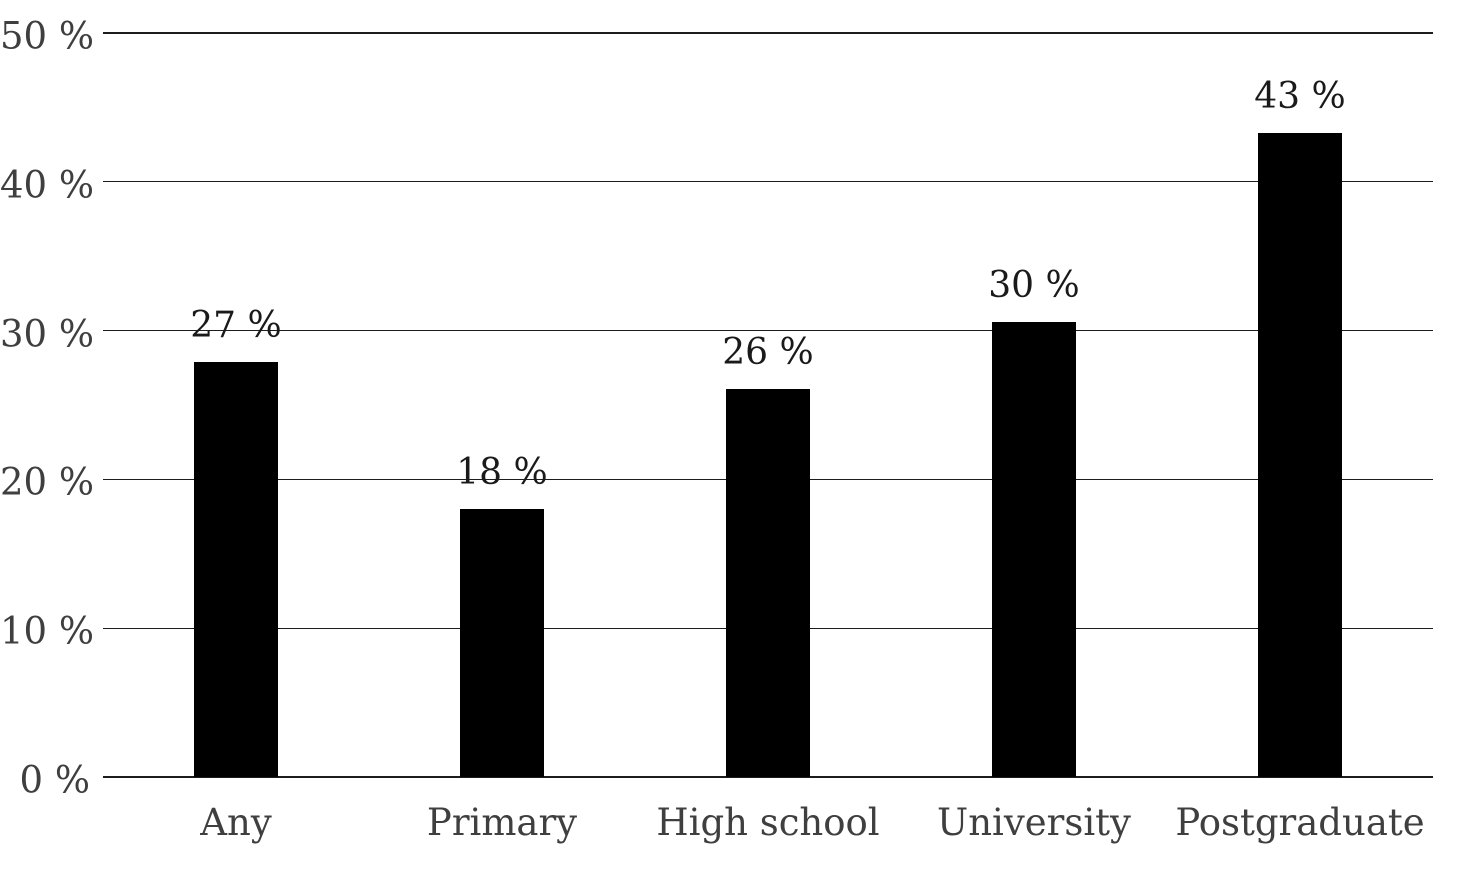 The width and height of the screenshot is (1460, 873). What do you see at coordinates (1034, 285) in the screenshot?
I see `bar-value-label: 30 %` at bounding box center [1034, 285].